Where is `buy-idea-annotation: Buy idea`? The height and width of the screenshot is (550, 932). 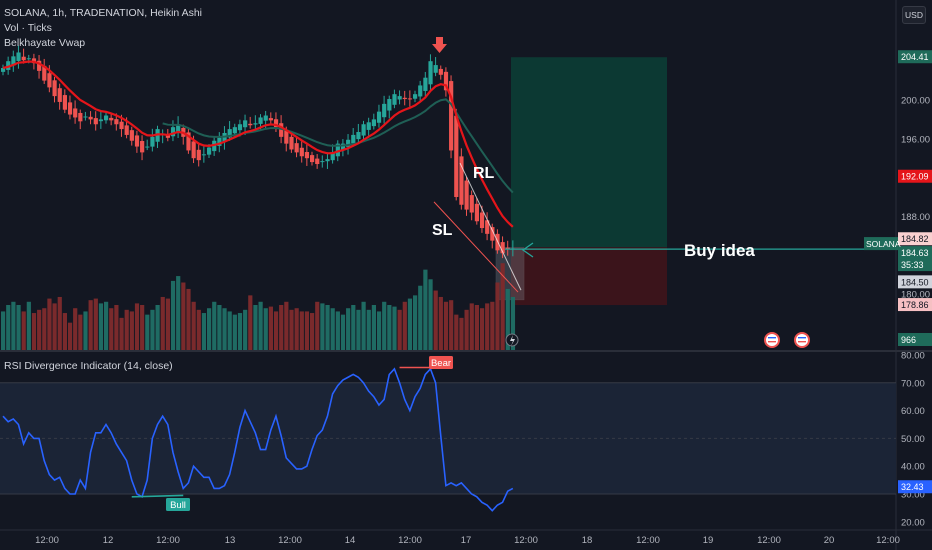
buy-idea-annotation: Buy idea is located at coordinates (719, 250).